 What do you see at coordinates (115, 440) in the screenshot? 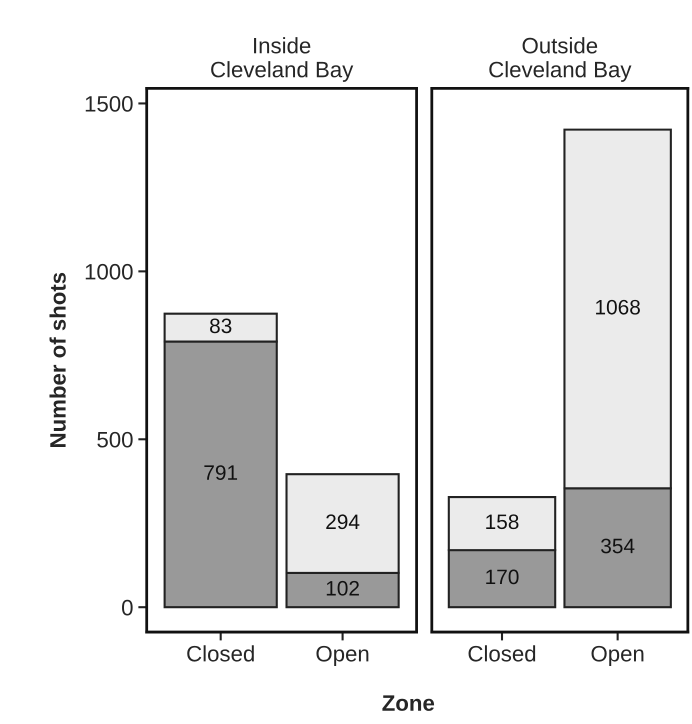
I see `y-tick-label: 500` at bounding box center [115, 440].